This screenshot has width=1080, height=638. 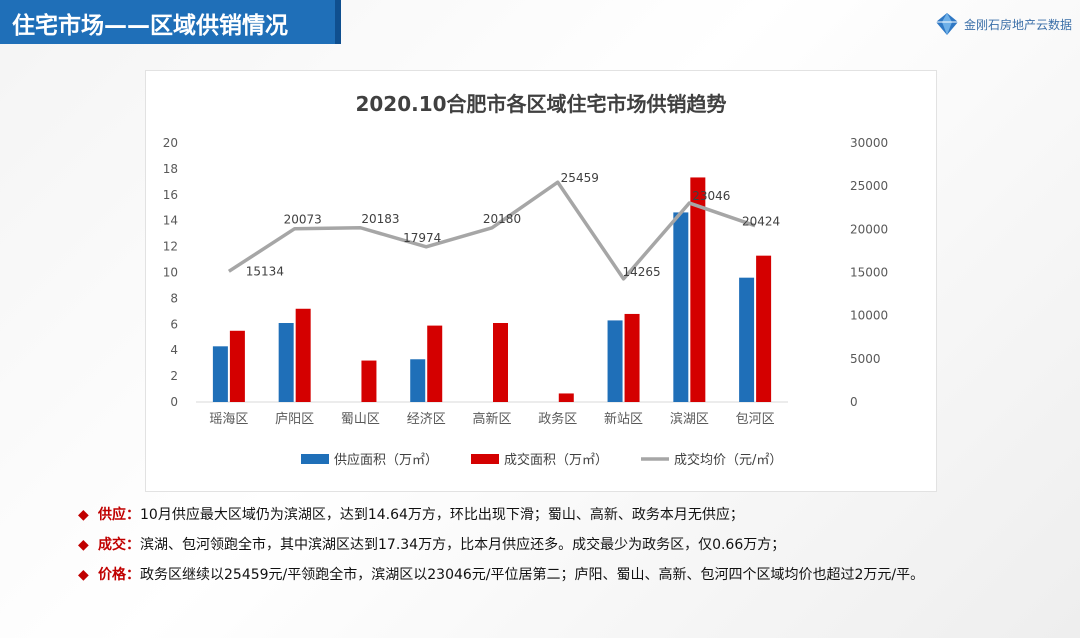 I want to click on price-data-label: 20073, so click(x=303, y=220).